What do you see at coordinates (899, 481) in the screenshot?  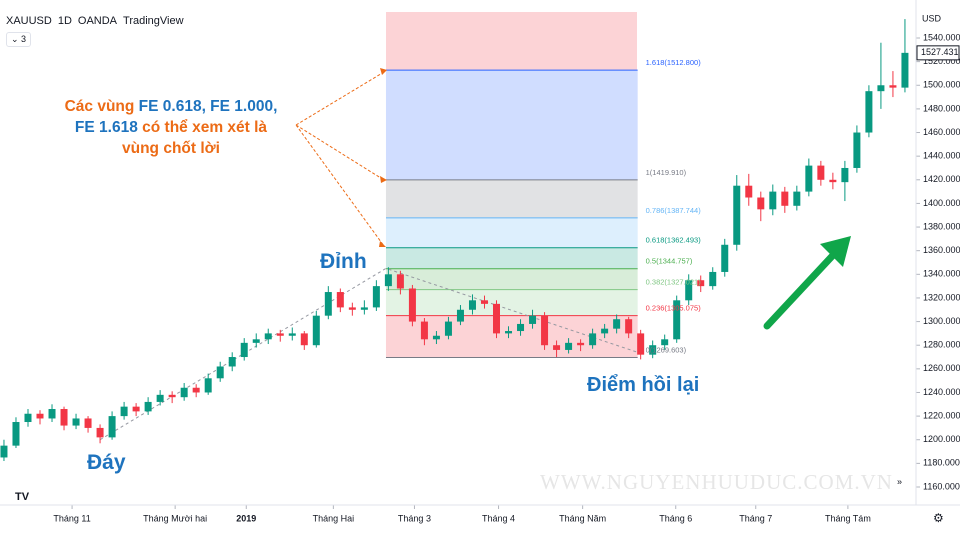 I see `scroll-button: »` at bounding box center [899, 481].